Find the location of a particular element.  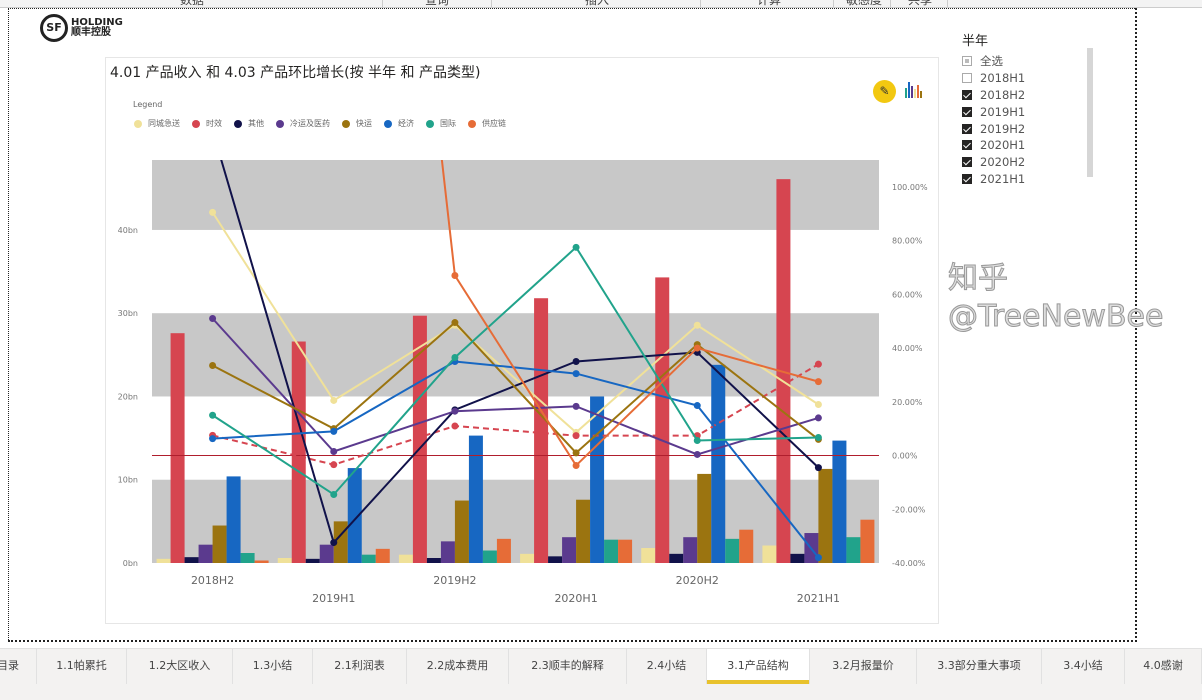

point-国际-2020H2 is located at coordinates (697, 440).